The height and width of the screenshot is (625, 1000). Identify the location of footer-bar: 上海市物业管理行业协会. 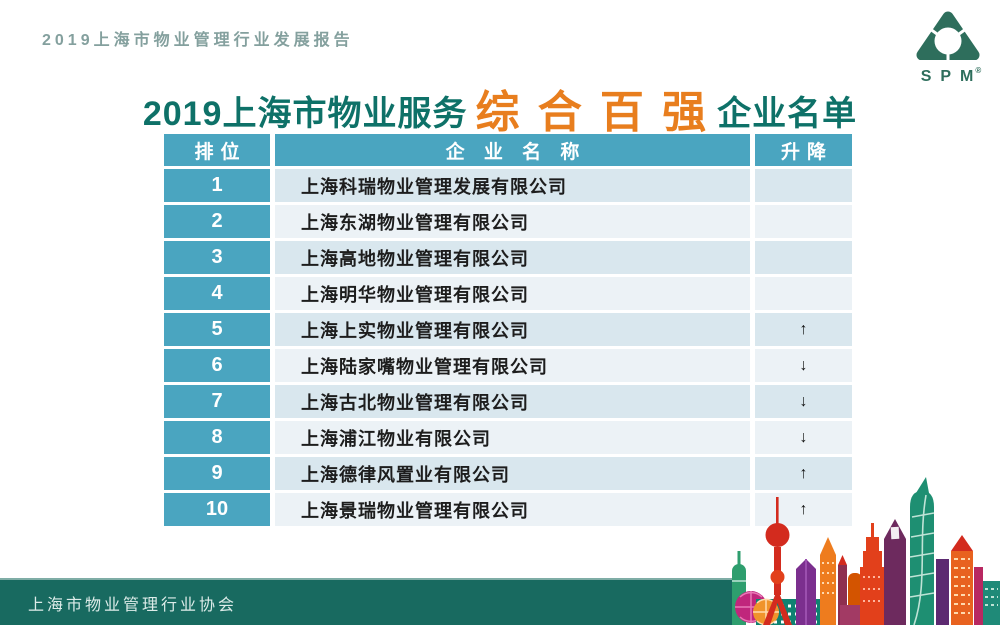
(368, 601).